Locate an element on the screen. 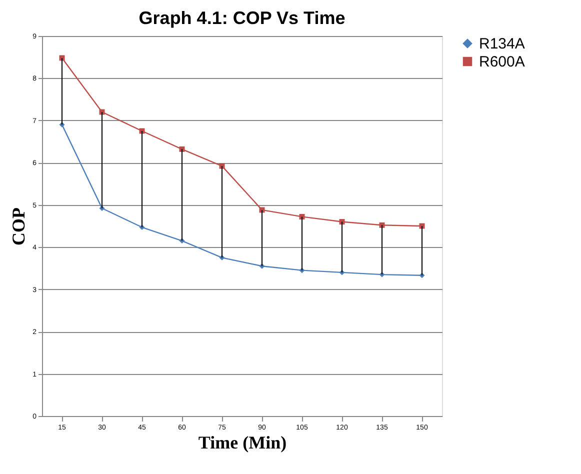 This screenshot has width=581, height=474. x-axis-title: Time (Min) is located at coordinates (242, 442).